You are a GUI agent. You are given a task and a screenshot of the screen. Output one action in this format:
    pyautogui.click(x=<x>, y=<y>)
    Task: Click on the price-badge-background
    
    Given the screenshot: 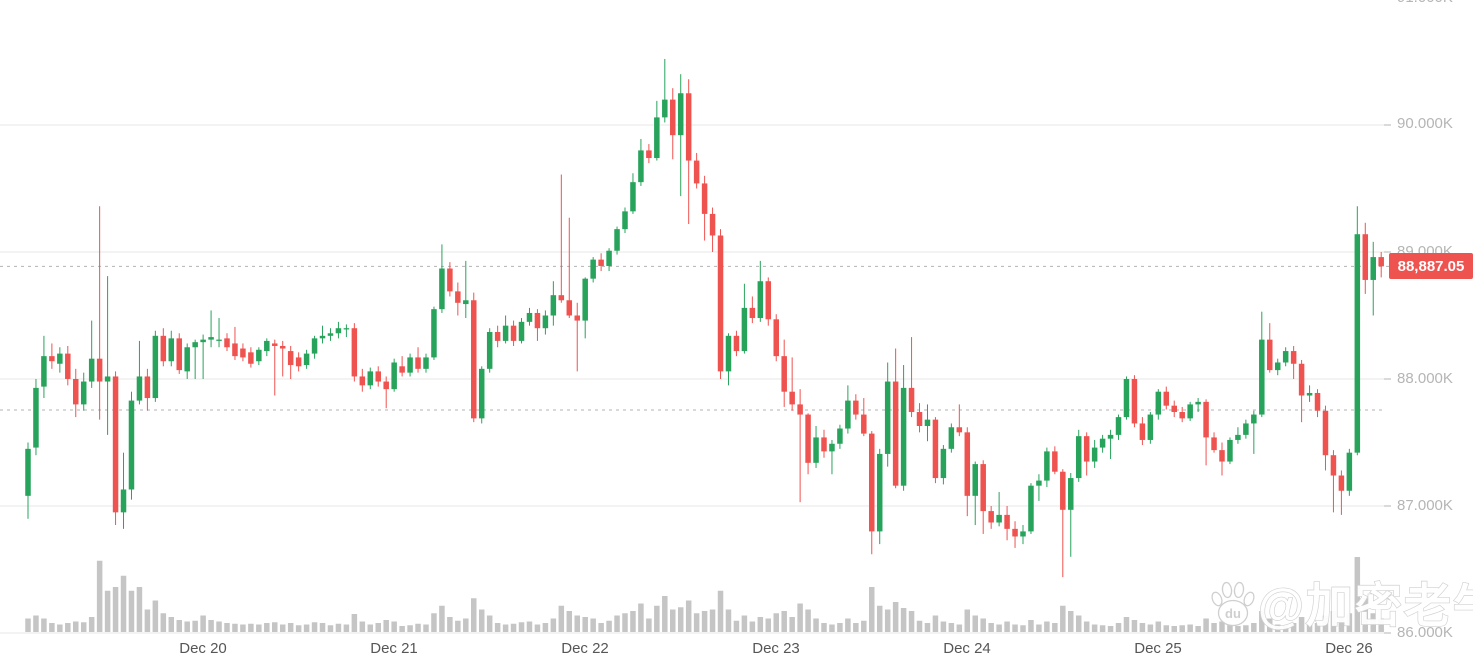 What is the action you would take?
    pyautogui.click(x=1431, y=266)
    